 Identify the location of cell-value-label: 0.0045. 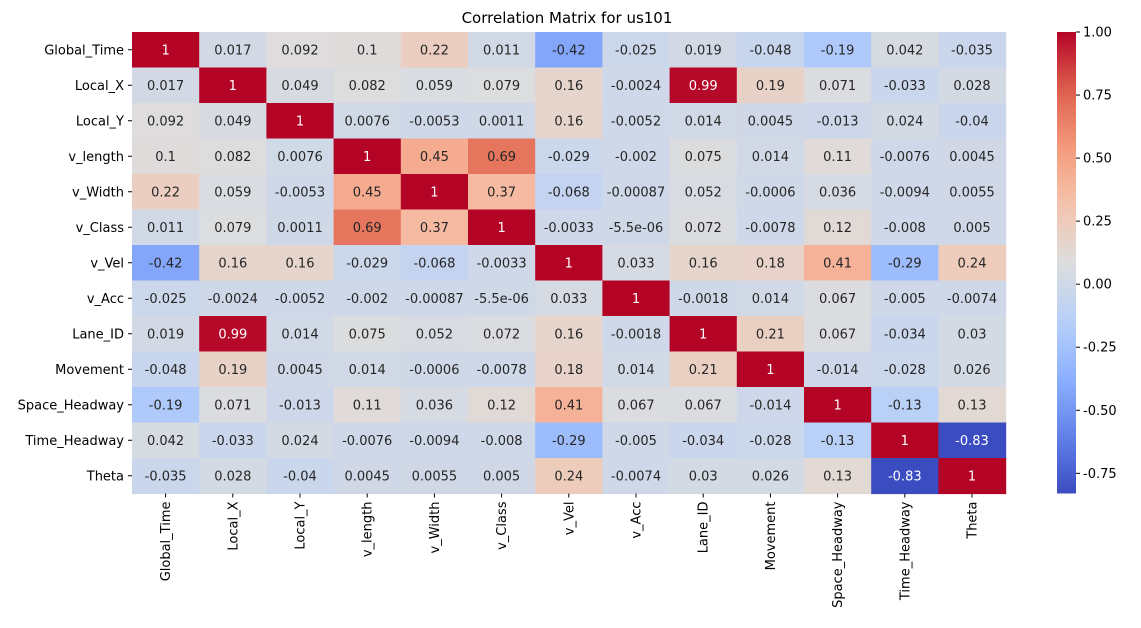
(300, 370).